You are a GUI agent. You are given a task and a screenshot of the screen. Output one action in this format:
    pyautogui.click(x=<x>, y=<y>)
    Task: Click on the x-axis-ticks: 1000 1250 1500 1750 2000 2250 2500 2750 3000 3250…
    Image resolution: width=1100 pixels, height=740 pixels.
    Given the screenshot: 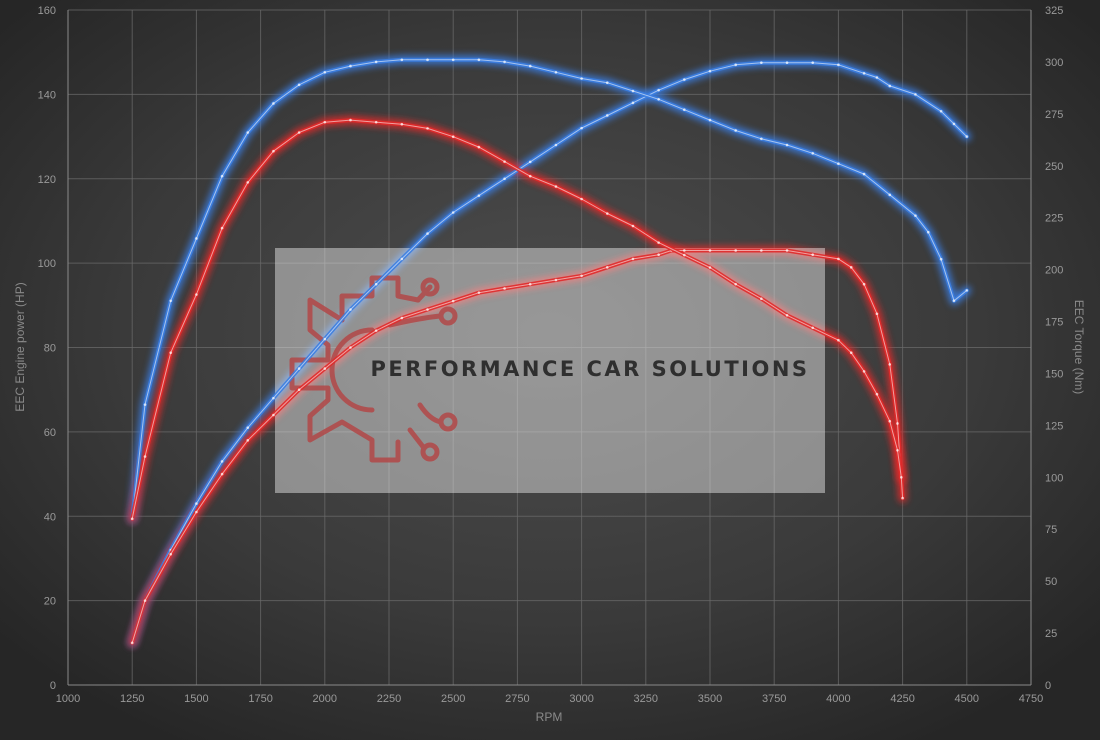 What is the action you would take?
    pyautogui.click(x=549, y=699)
    